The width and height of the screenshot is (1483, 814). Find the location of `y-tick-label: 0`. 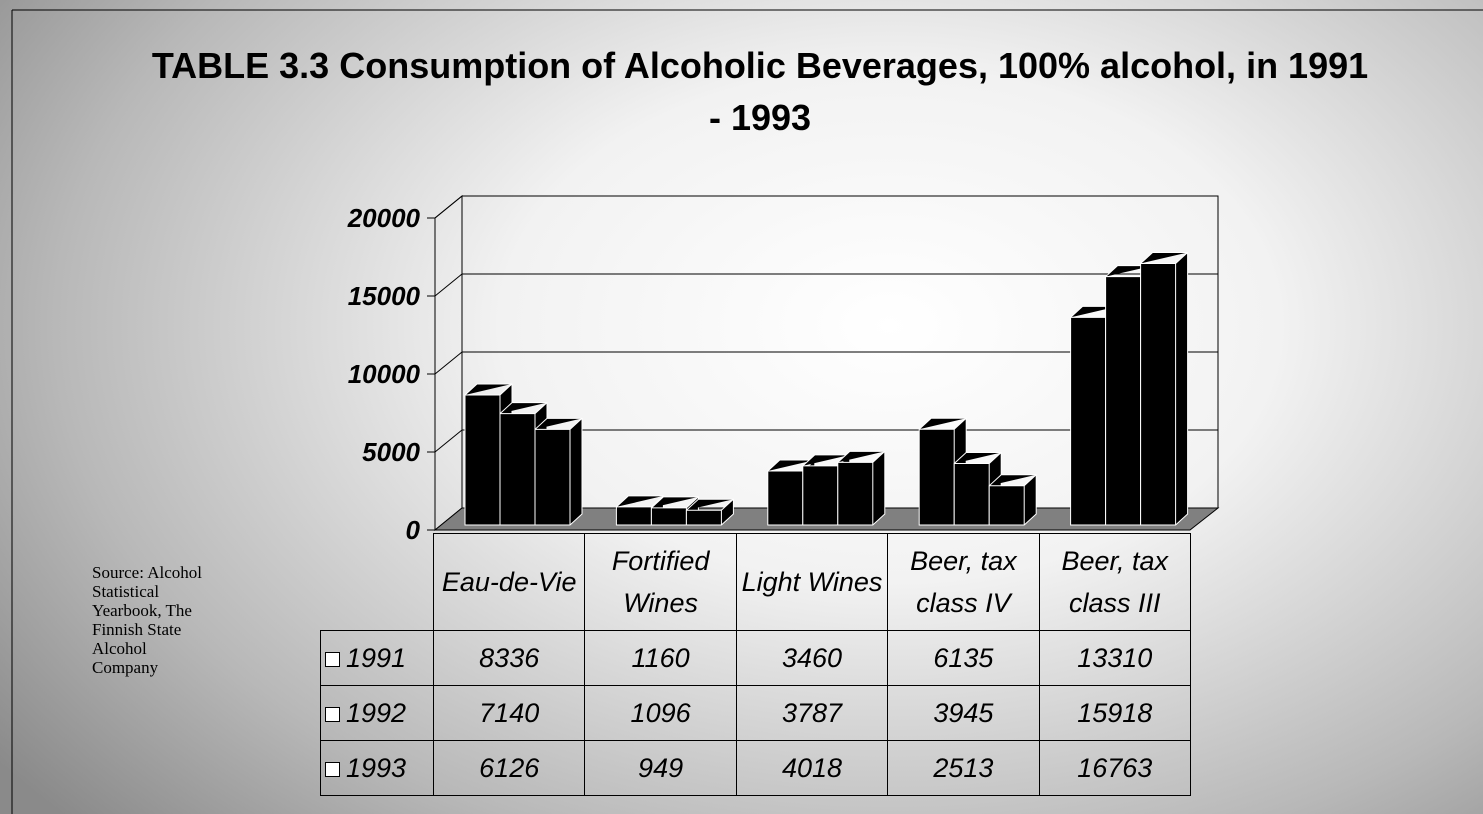

y-tick-label: 0 is located at coordinates (413, 530).